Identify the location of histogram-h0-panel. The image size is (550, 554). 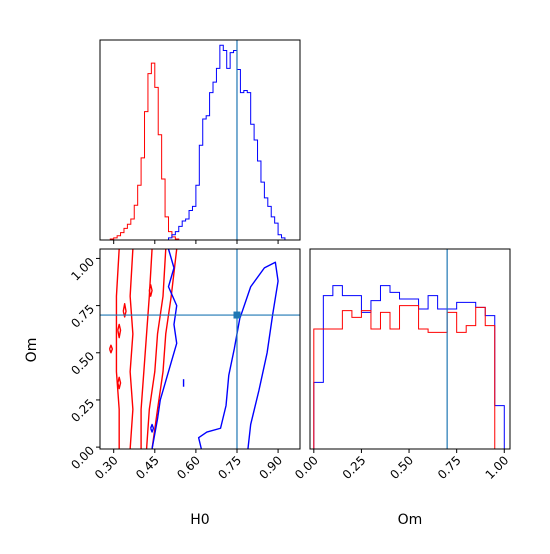
(200, 141).